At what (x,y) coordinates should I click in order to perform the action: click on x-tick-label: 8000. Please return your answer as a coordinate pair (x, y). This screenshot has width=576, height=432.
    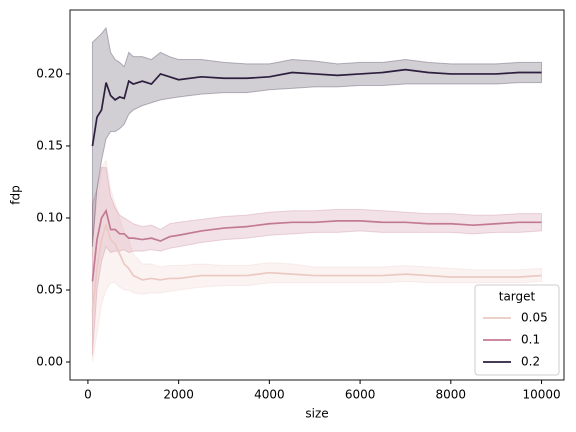
    Looking at the image, I should click on (451, 395).